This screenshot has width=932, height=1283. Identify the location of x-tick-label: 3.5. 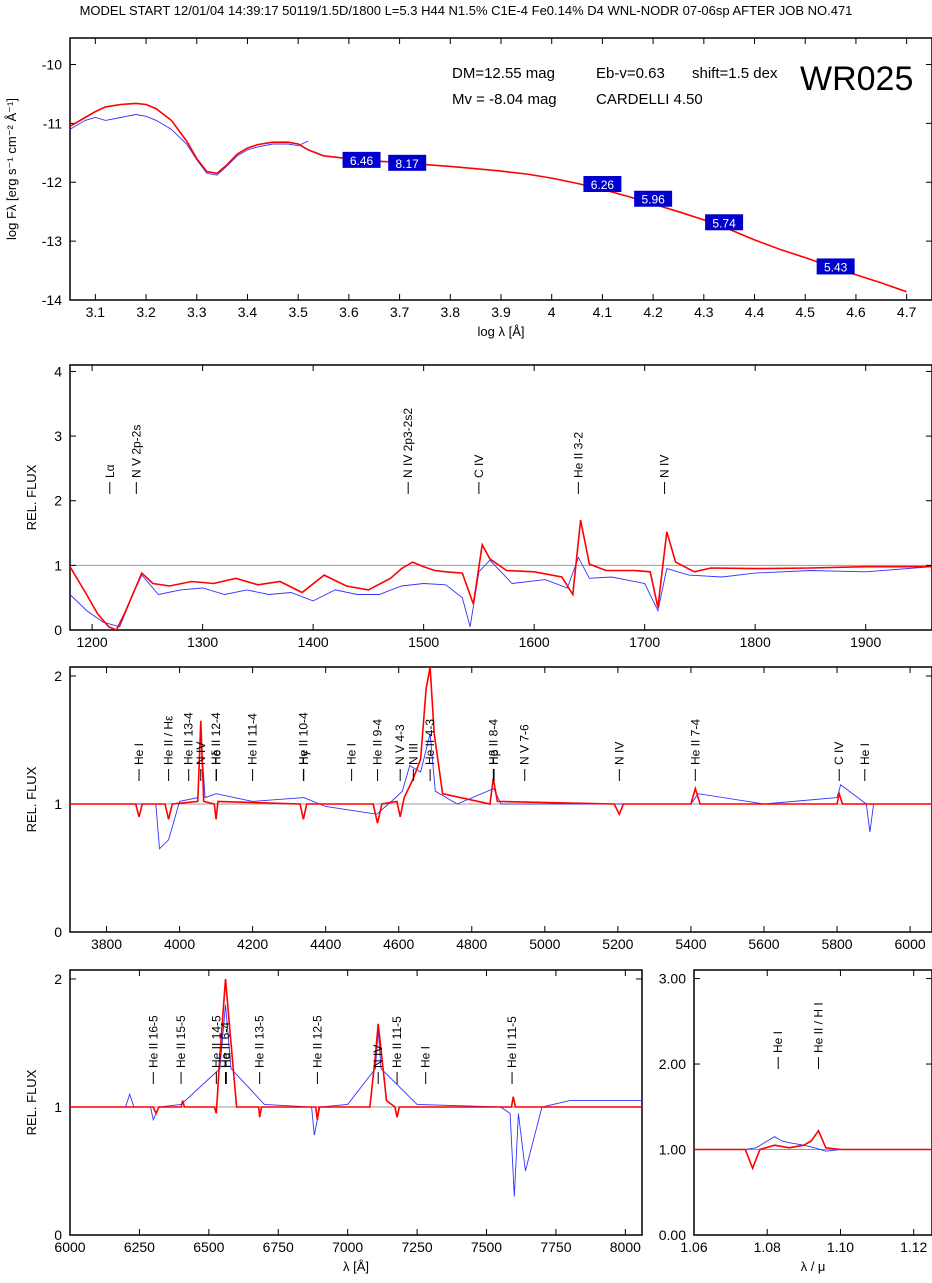
(298, 312).